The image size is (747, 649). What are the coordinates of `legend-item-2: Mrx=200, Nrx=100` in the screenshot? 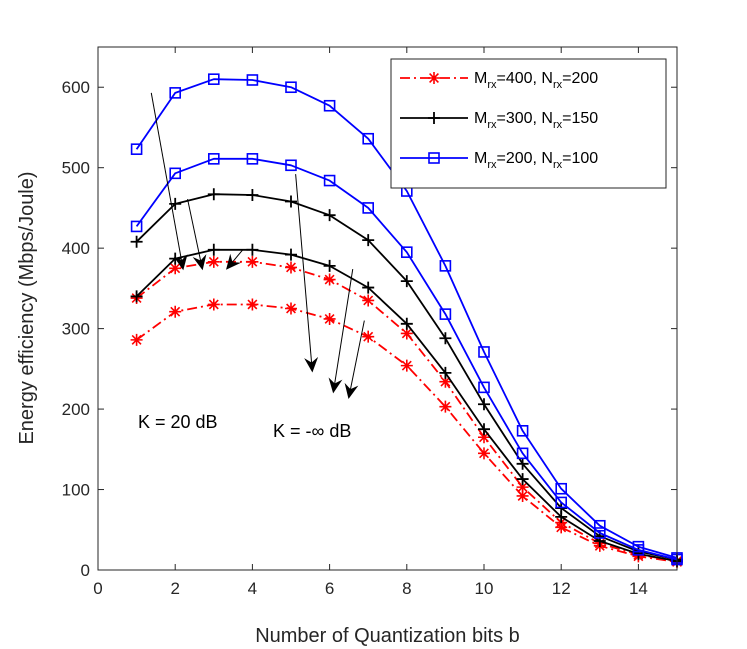 It's located at (499, 160).